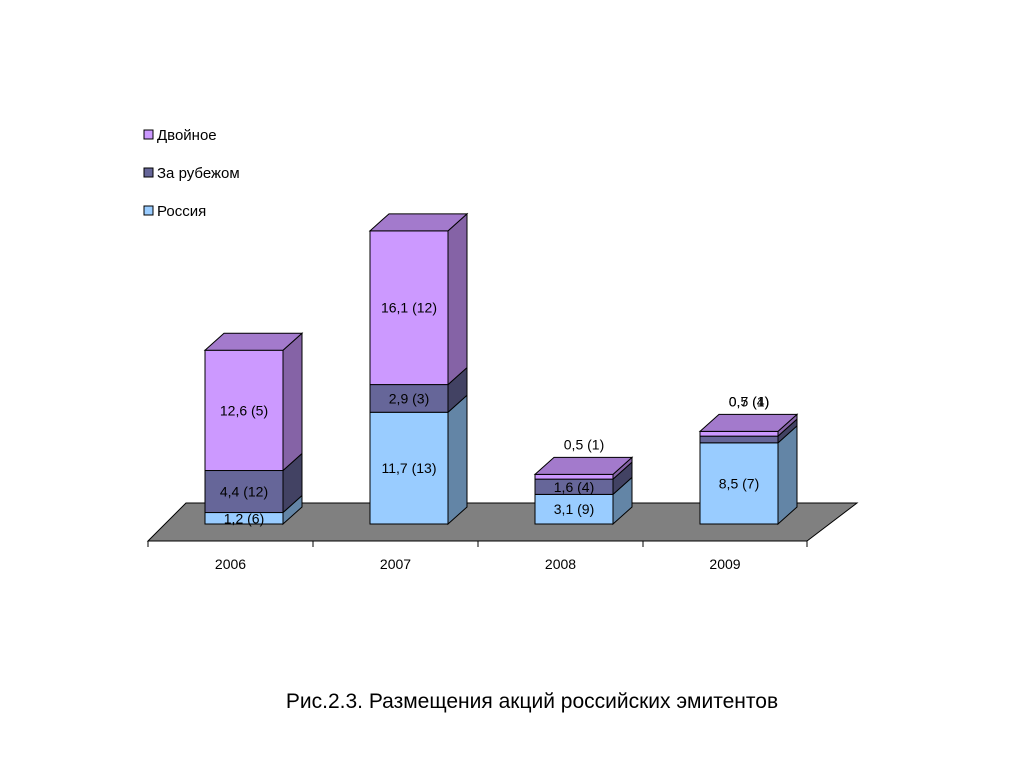  I want to click on legend-label: За рубежом, so click(198, 173).